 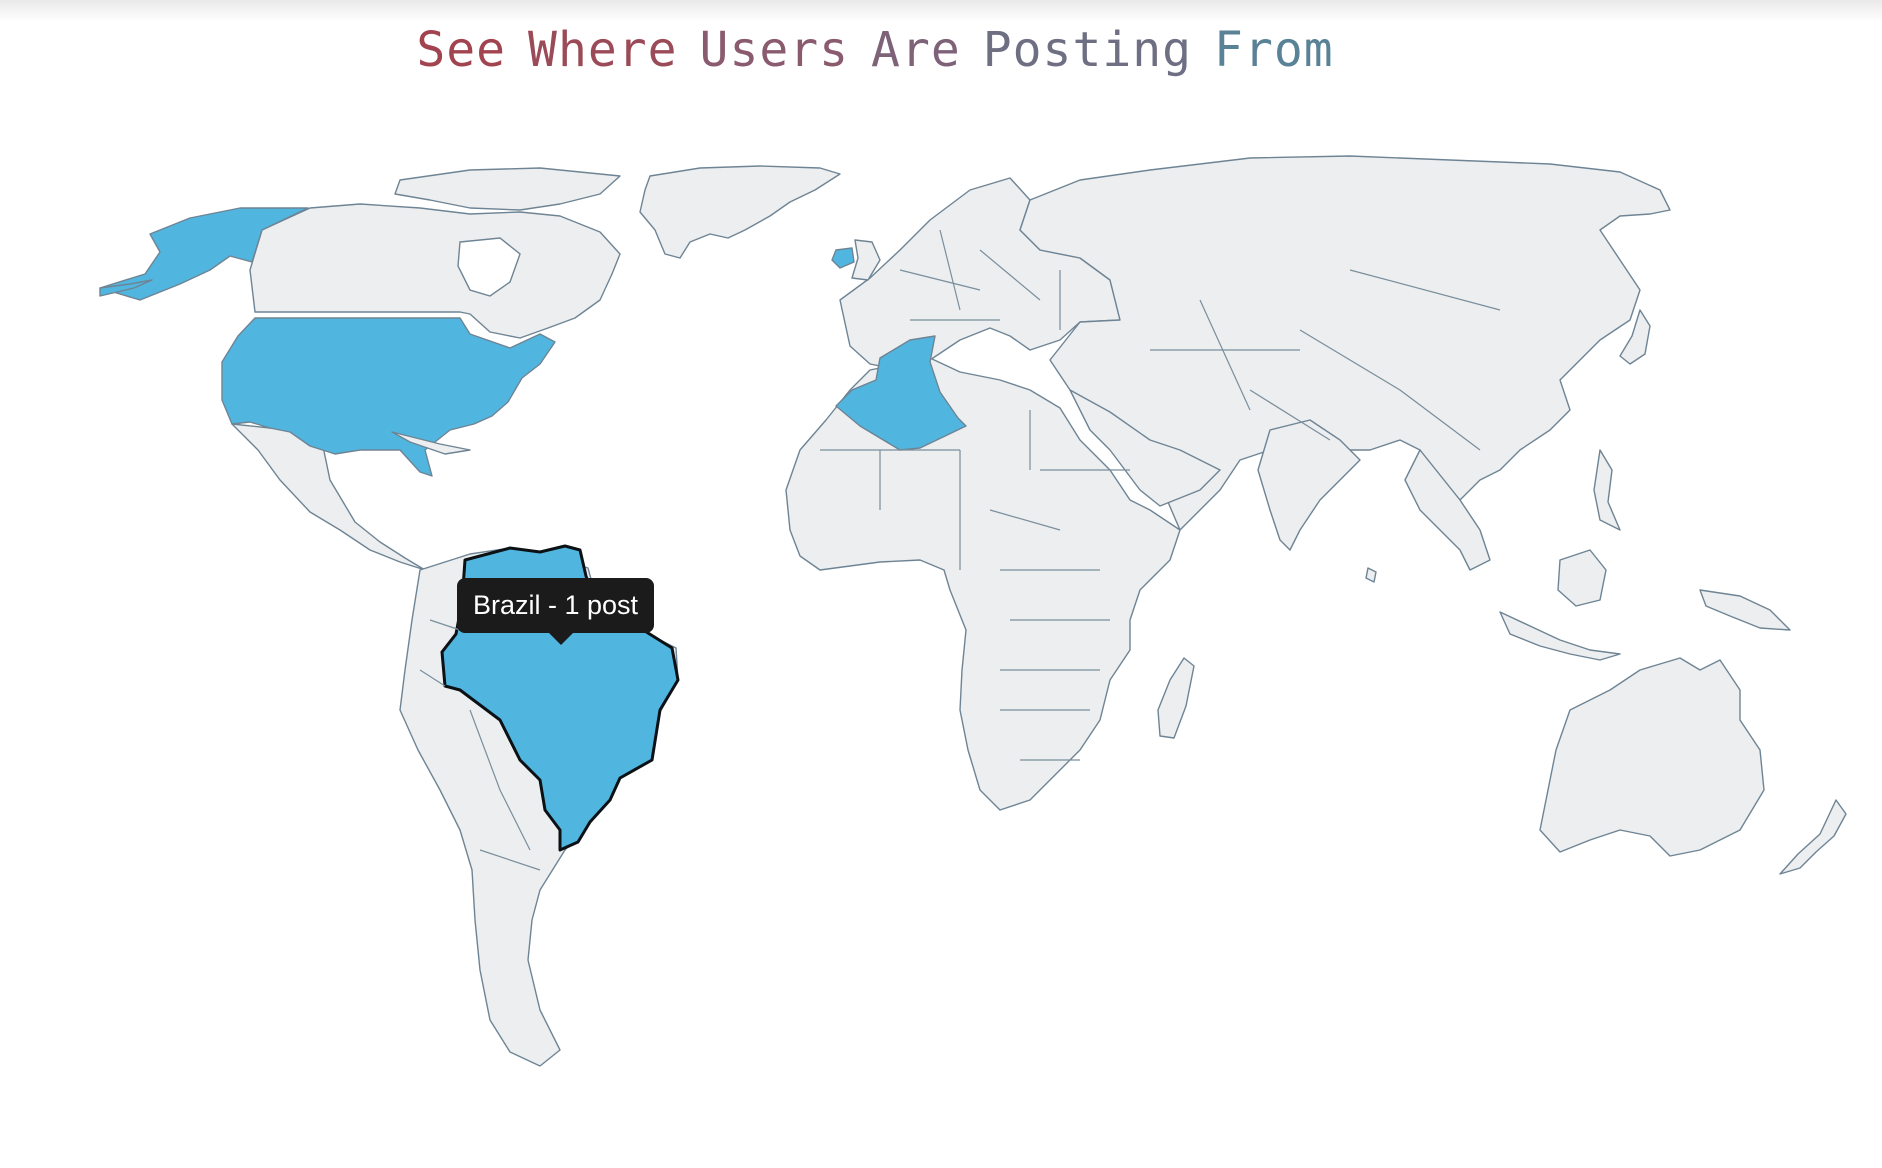 I want to click on country-greenland, so click(x=740, y=212).